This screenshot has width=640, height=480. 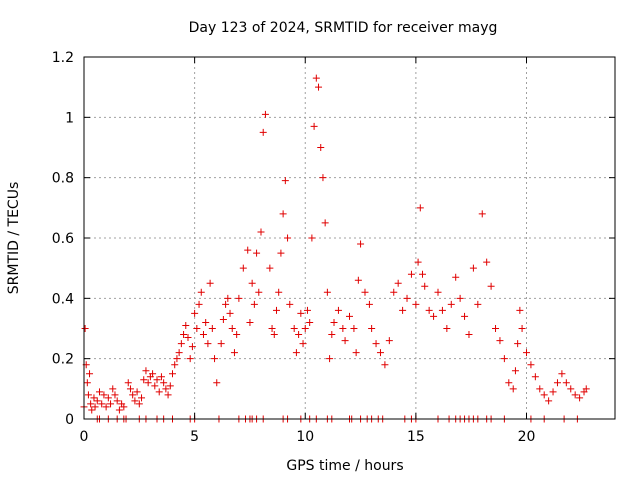 I want to click on y-tick-label: 1.2, so click(x=63, y=58).